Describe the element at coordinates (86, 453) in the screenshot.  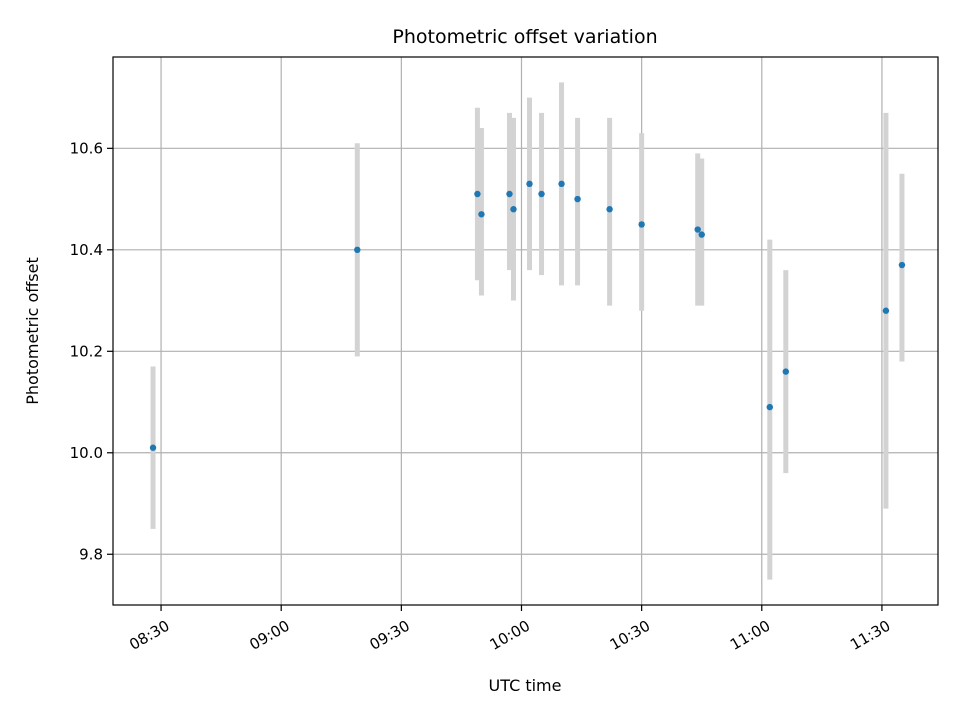
I see `y-tick-label: 10.0` at that location.